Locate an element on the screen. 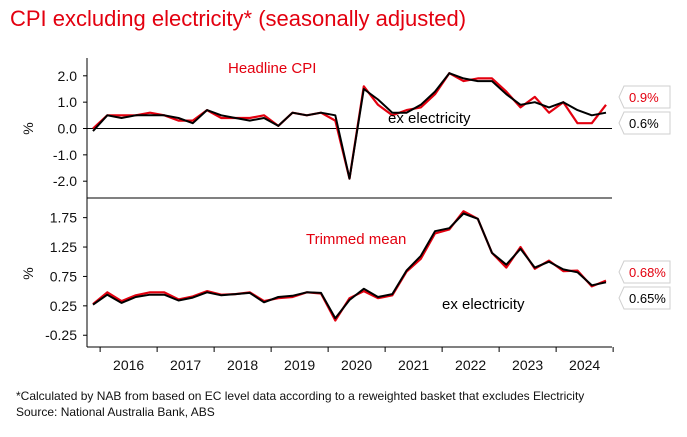 The width and height of the screenshot is (687, 437). y-tick-label: -1.0 is located at coordinates (65, 155).